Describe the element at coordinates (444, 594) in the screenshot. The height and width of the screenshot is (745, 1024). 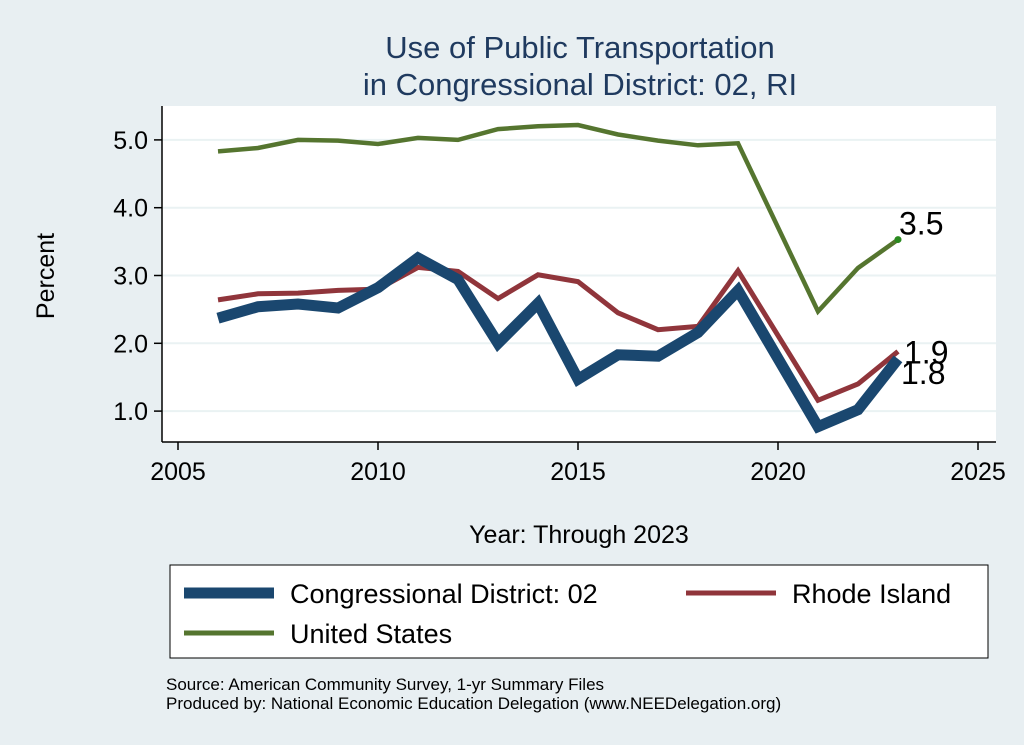
I see `legend-label-district: Congressional District: 02` at that location.